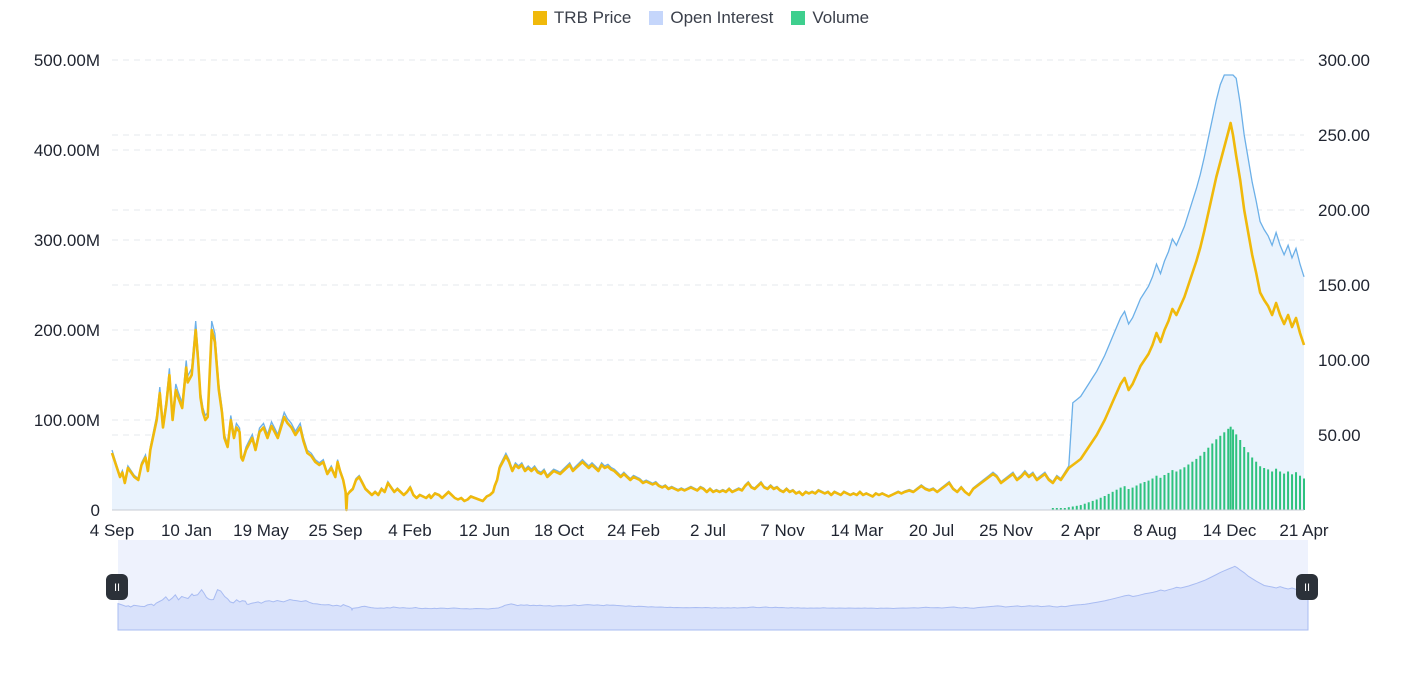 This screenshot has width=1402, height=675. I want to click on left-tick-label: 0, so click(95, 510).